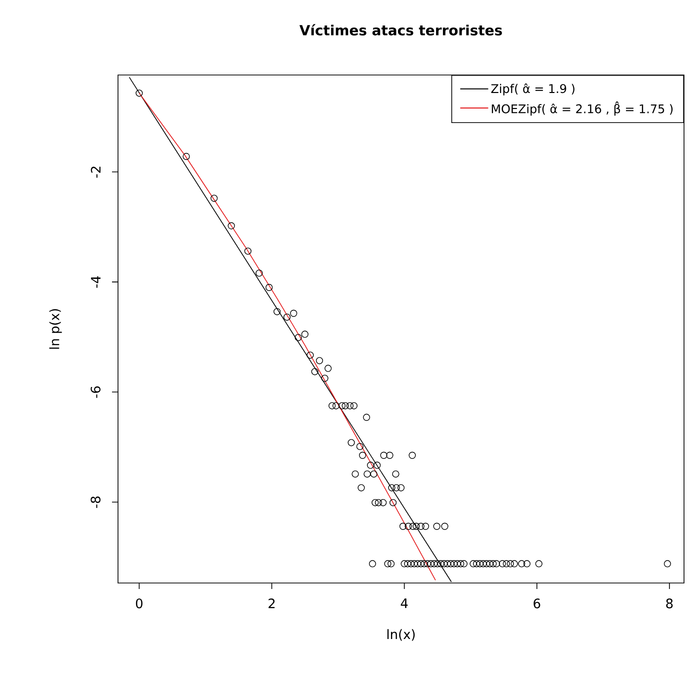  What do you see at coordinates (532, 89) in the screenshot?
I see `legend-label: Zipf( α̂ = 1.9 )` at bounding box center [532, 89].